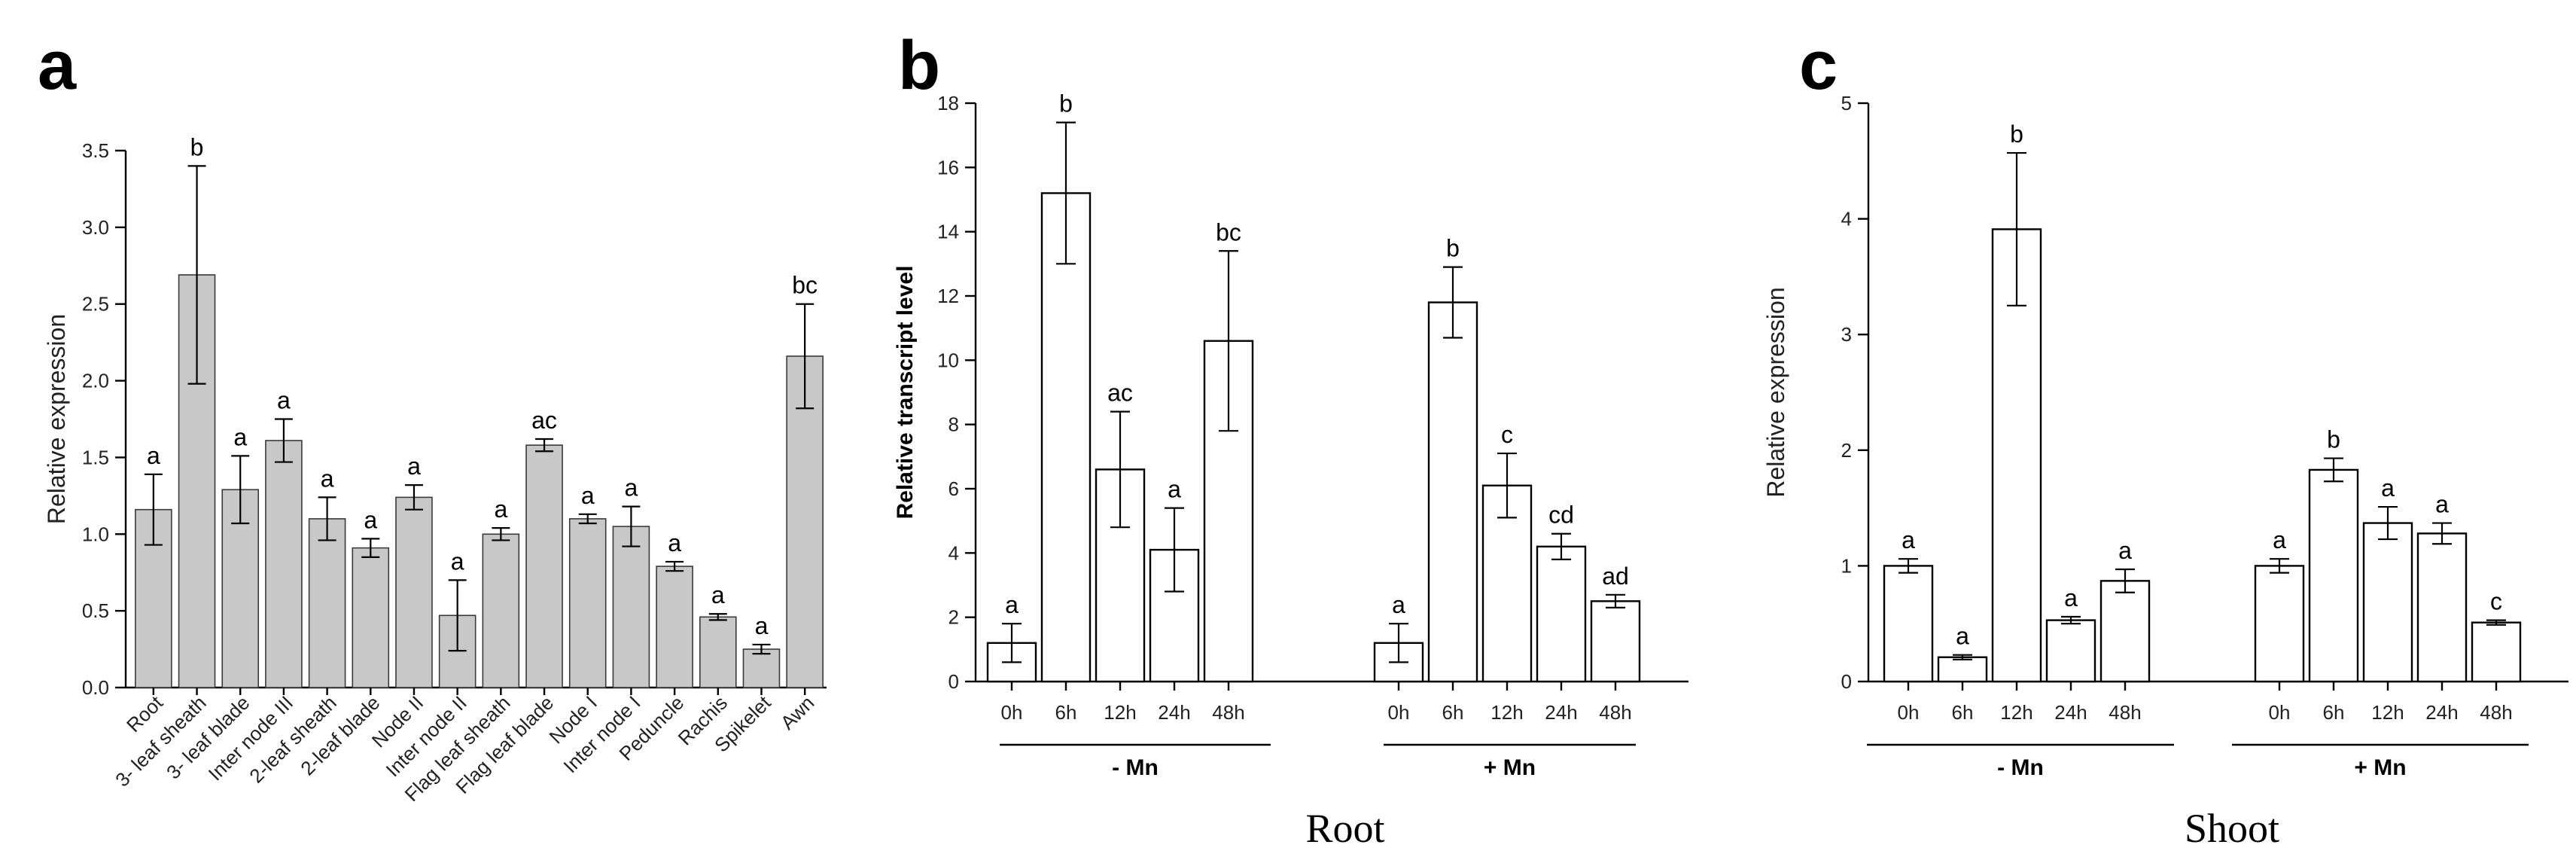 The width and height of the screenshot is (2576, 863). I want to click on x-tick-label: Awn, so click(798, 712).